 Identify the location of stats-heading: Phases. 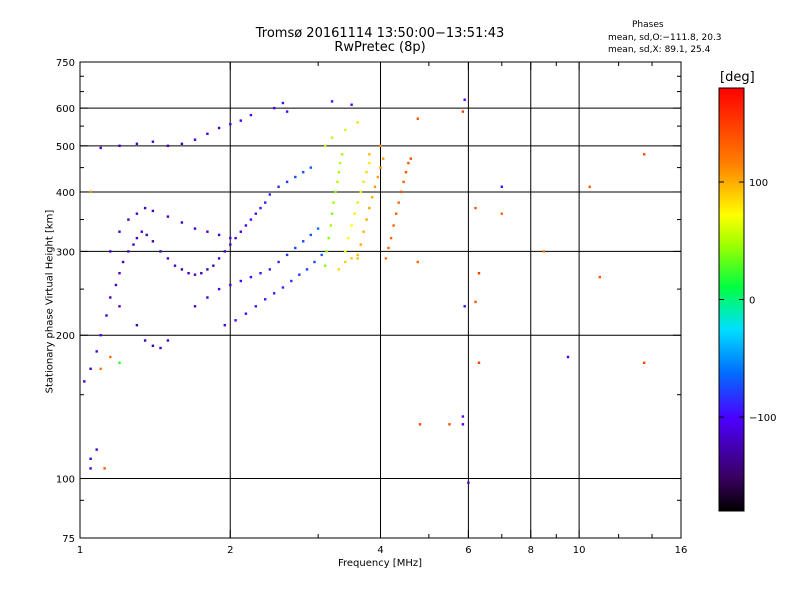
(648, 25).